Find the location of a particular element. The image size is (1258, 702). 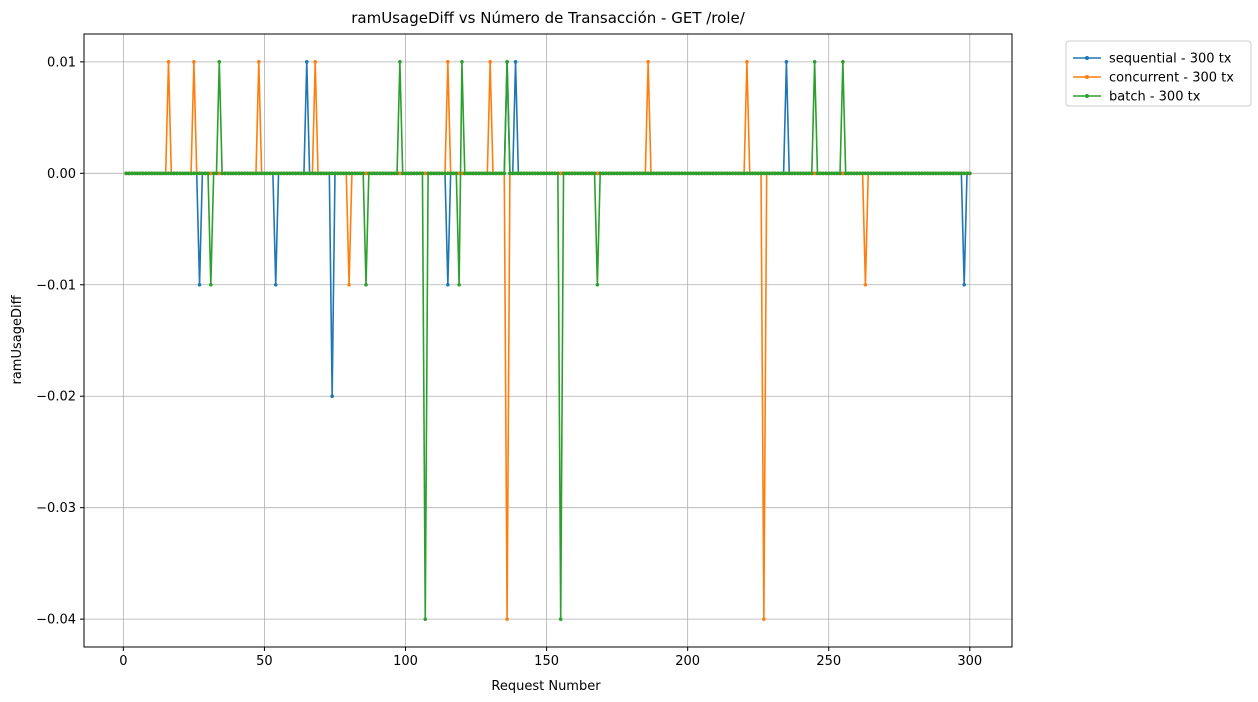

x-tick-label: 300 is located at coordinates (969, 661).